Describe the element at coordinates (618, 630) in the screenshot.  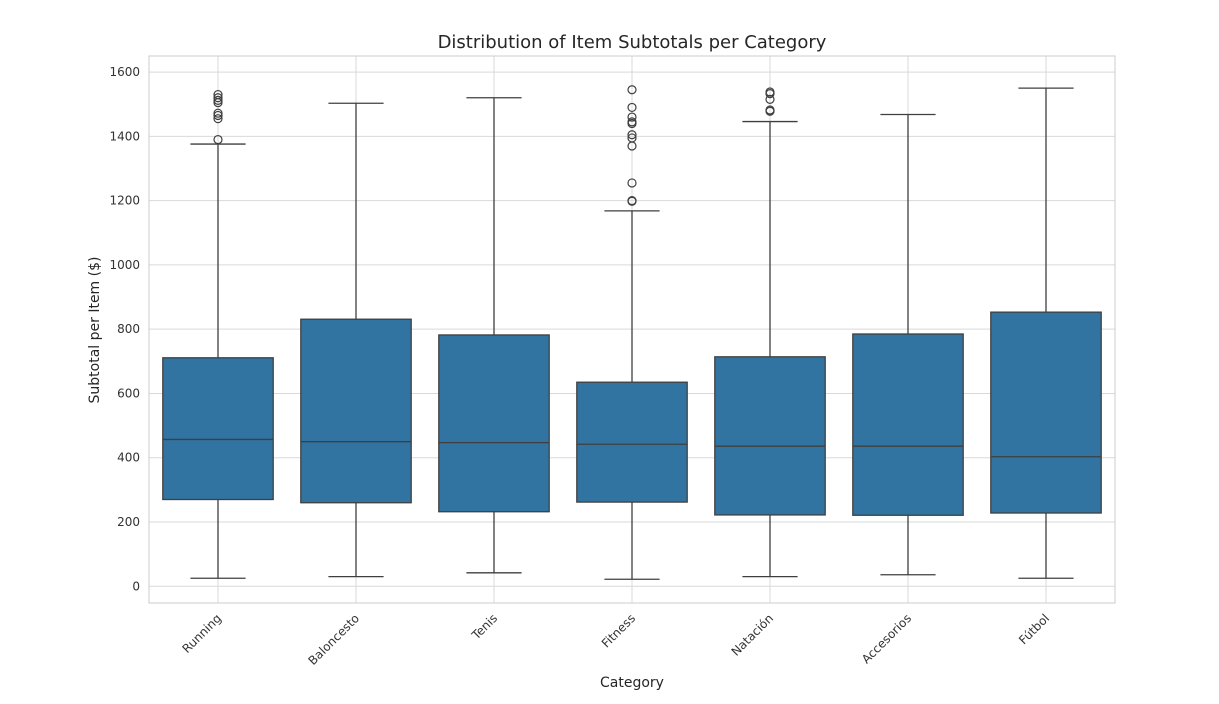
I see `x-tick-label: Fitness` at that location.